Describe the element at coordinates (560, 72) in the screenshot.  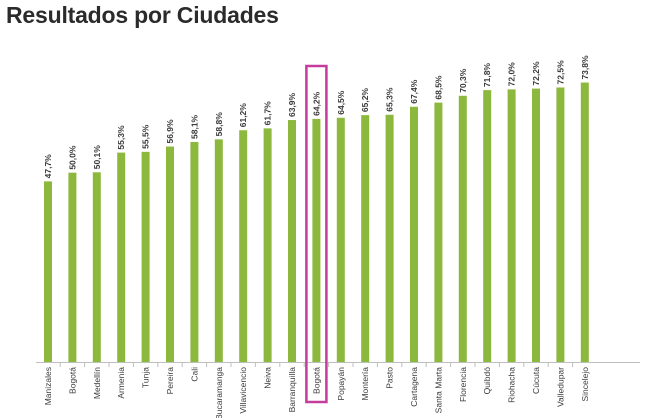
I see `value-label-22: 72,5%` at that location.